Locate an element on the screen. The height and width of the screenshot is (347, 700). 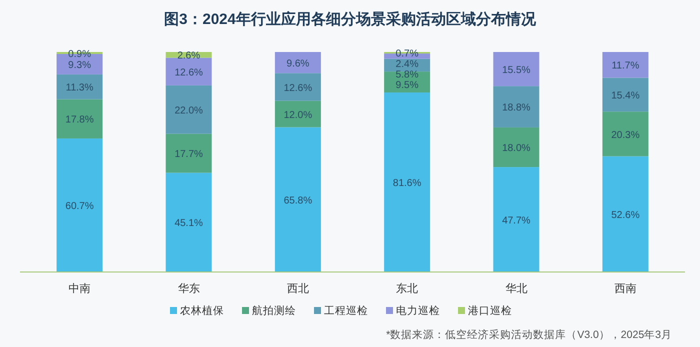
data-label: 60.7% is located at coordinates (79, 206).